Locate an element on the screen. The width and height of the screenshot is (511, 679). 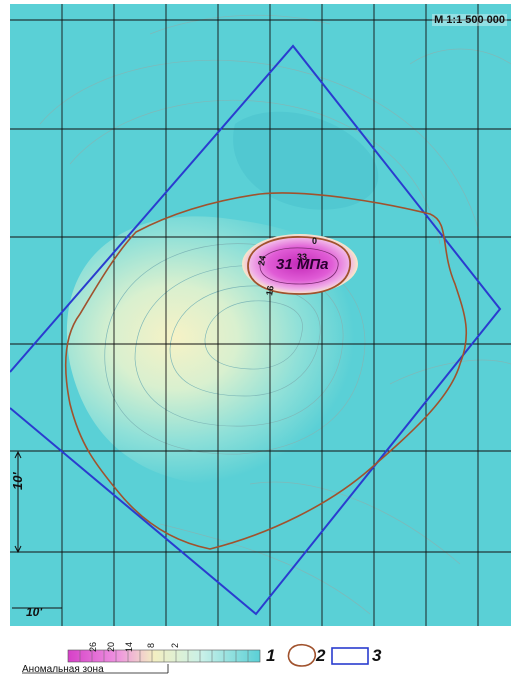
grid-step-vertical: 10' is located at coordinates (17, 481).